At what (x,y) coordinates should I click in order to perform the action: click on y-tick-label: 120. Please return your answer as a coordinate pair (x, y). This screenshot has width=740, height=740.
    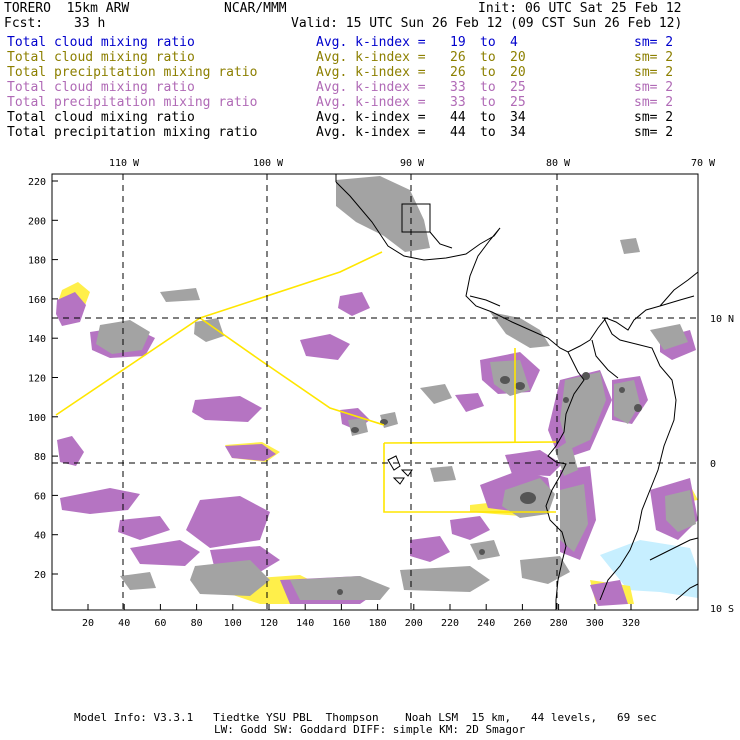
    Looking at the image, I should click on (37, 379).